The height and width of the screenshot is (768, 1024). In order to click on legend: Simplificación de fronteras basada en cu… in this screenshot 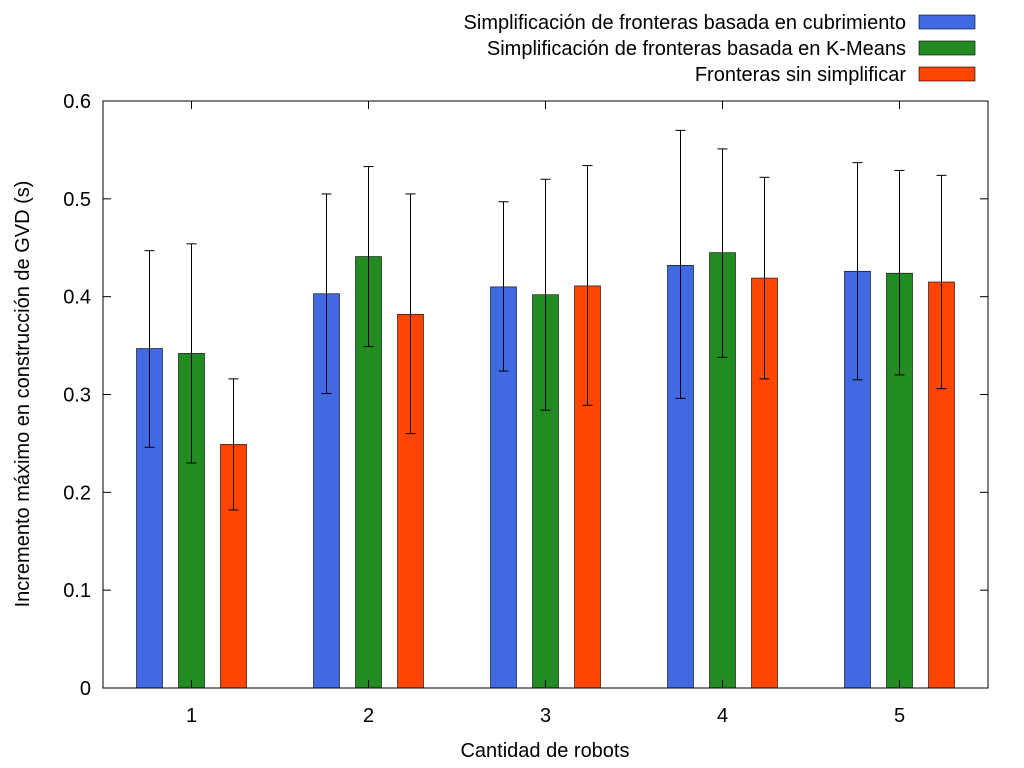, I will do `click(720, 49)`.